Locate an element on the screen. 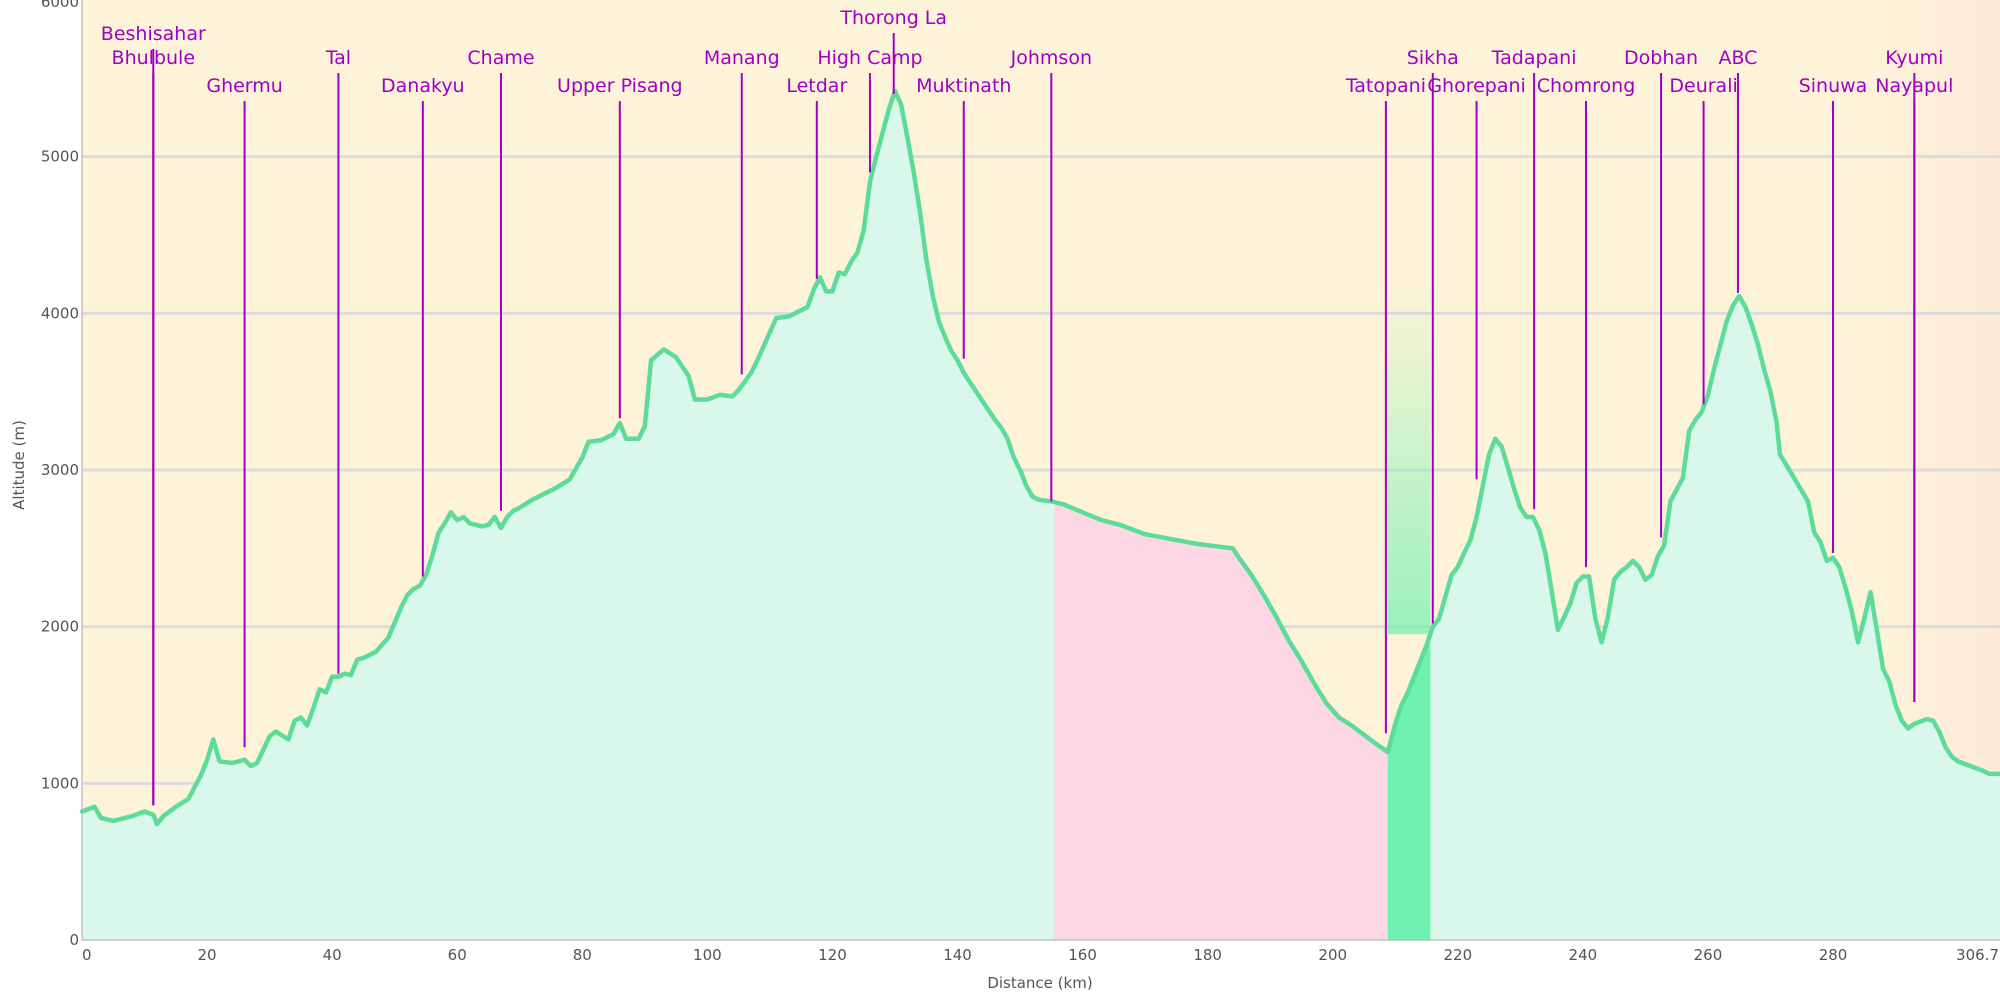 The height and width of the screenshot is (1001, 2000). place-label: Dobhan is located at coordinates (1661, 58).